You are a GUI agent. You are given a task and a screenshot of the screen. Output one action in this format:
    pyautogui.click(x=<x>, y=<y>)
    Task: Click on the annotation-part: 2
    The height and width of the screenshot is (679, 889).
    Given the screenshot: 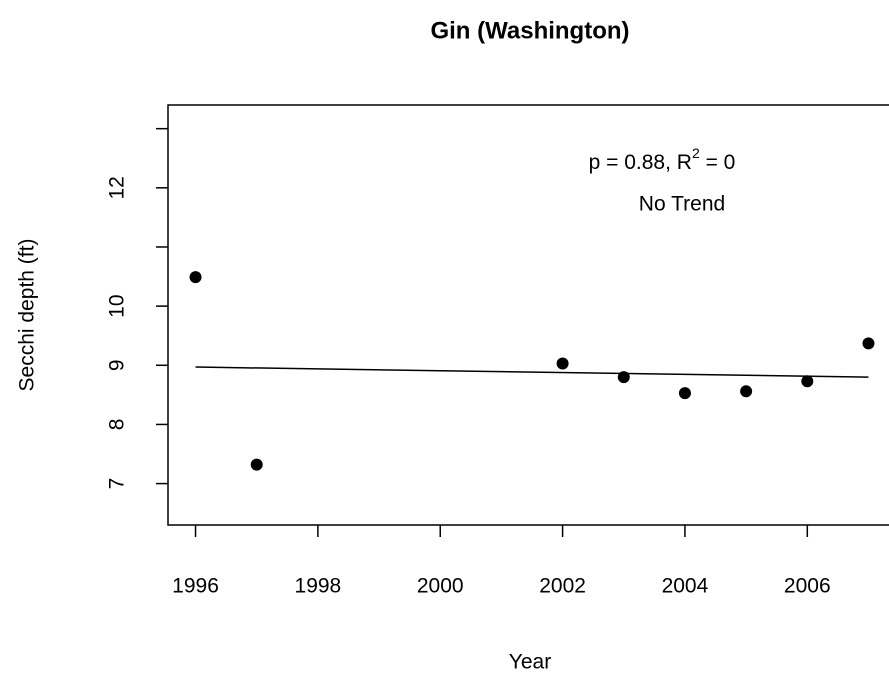 What is the action you would take?
    pyautogui.click(x=696, y=153)
    